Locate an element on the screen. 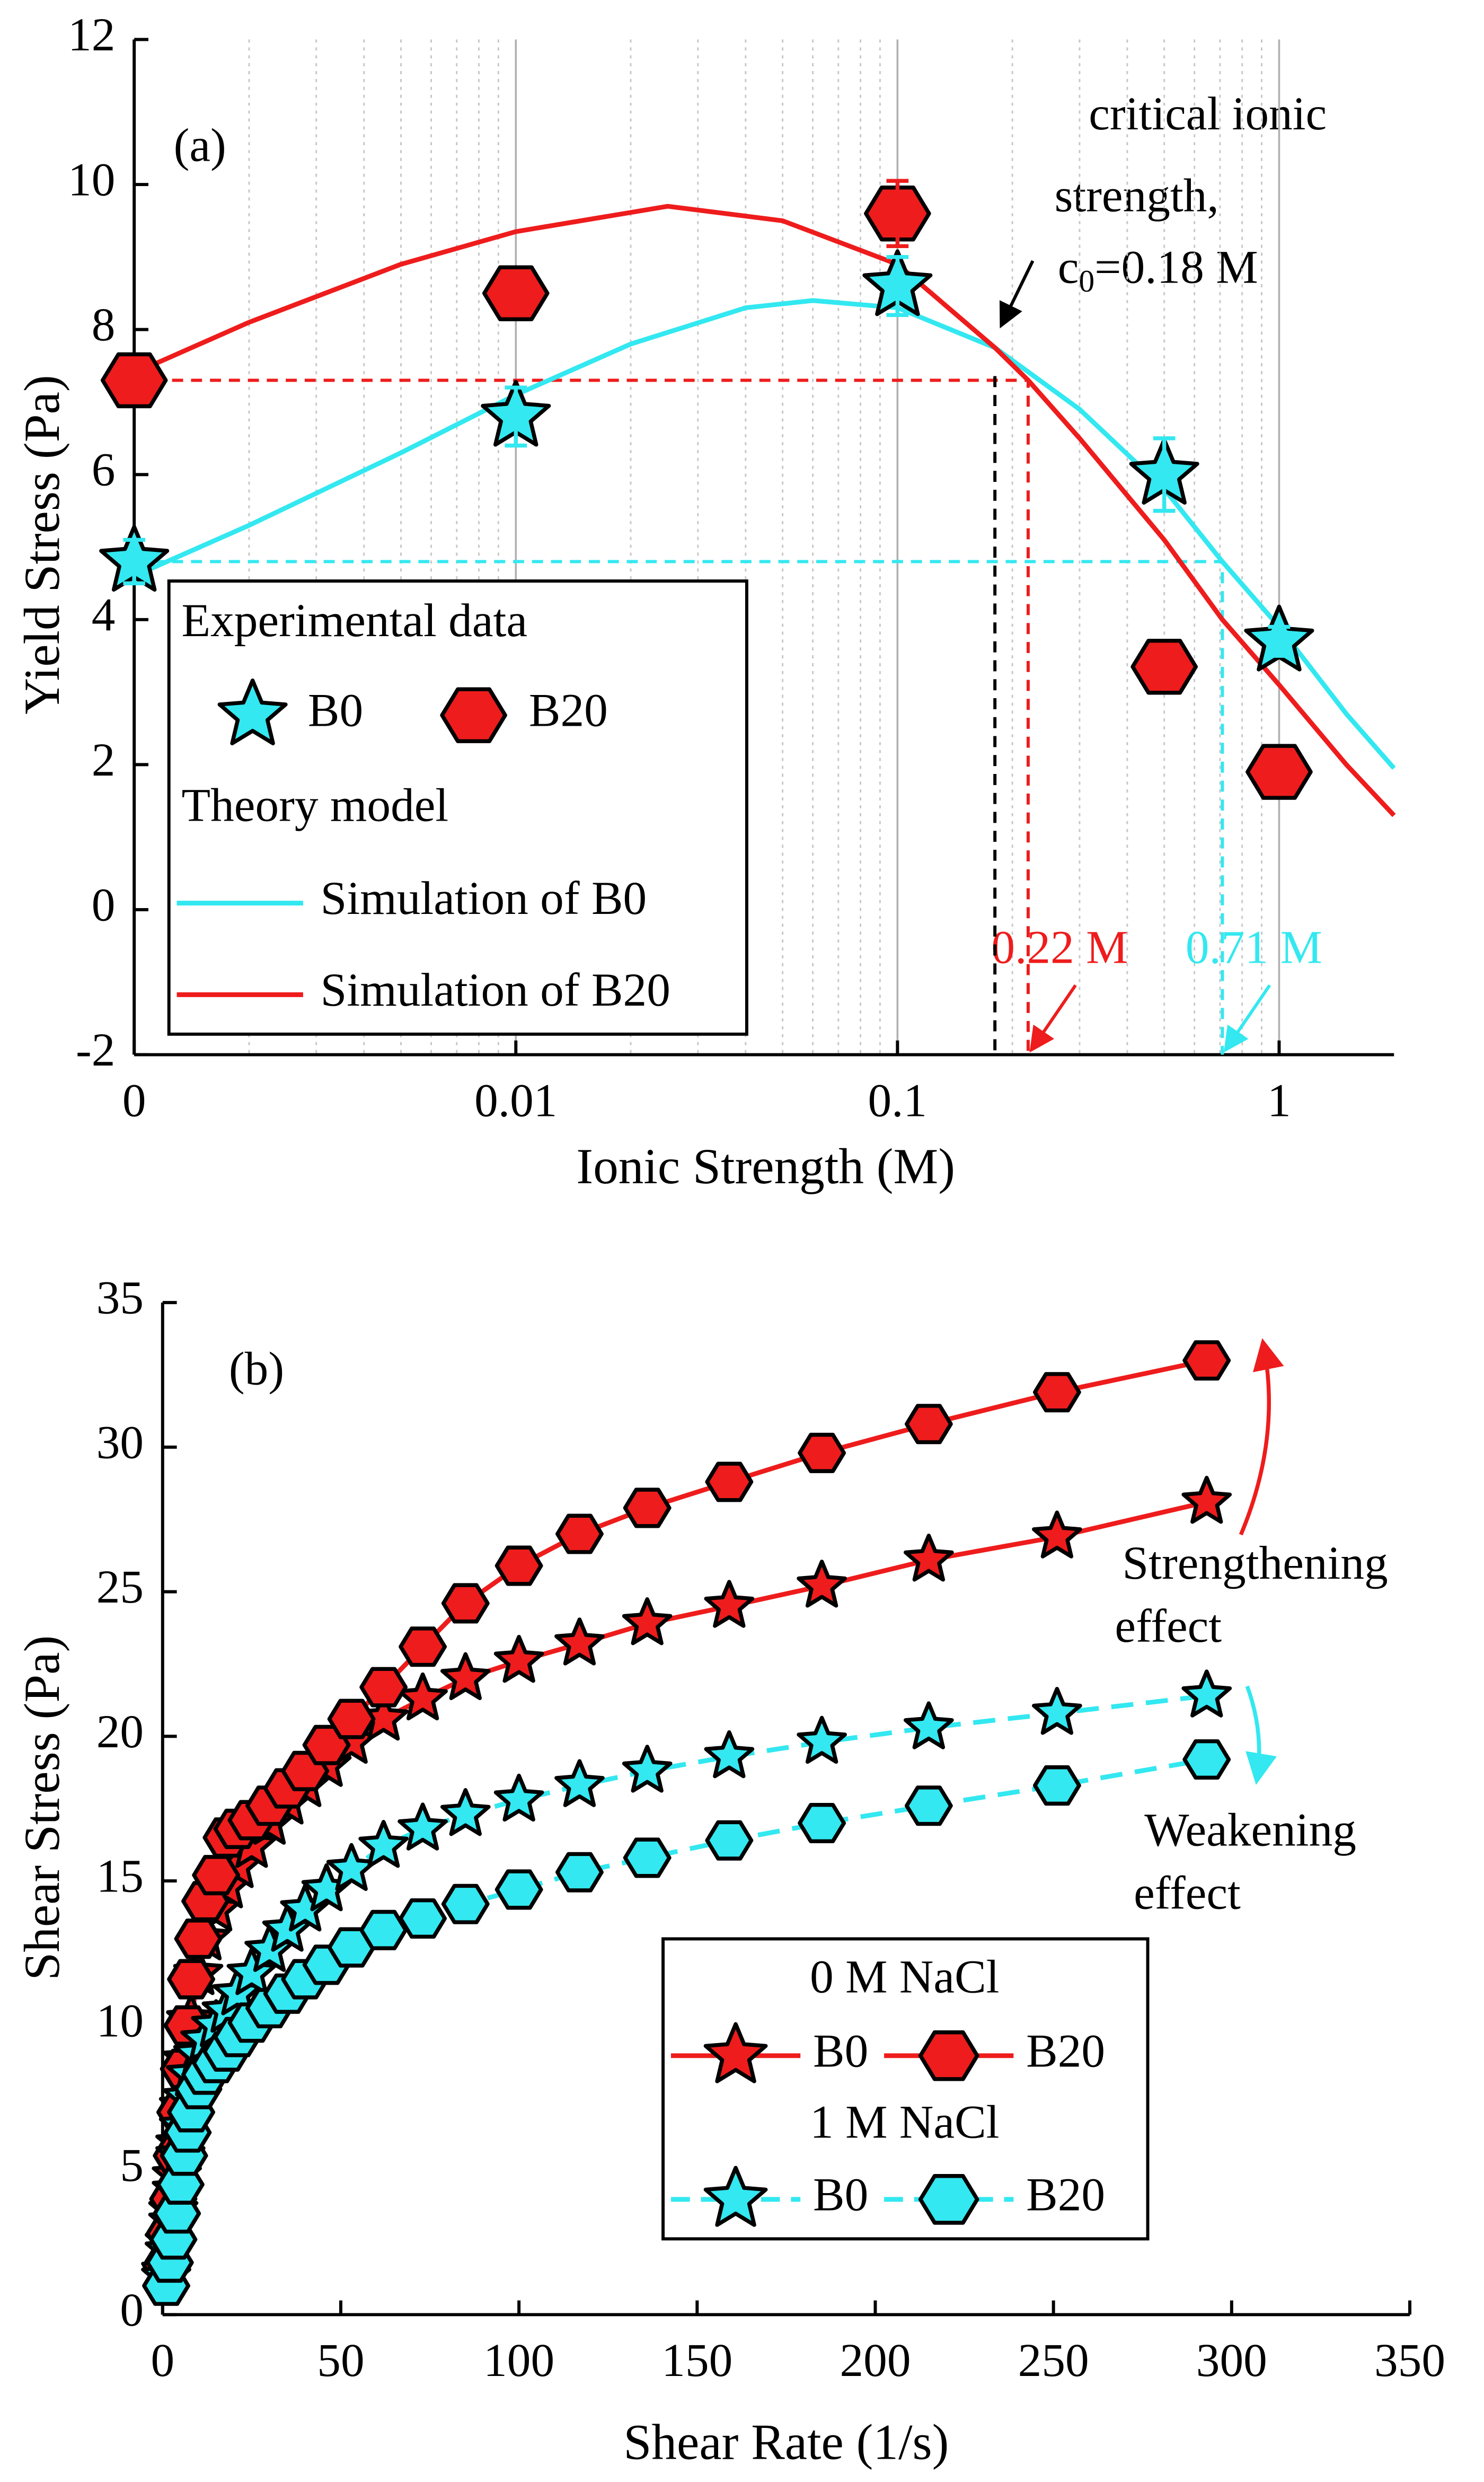  y-tick-label: 4 is located at coordinates (104, 614).